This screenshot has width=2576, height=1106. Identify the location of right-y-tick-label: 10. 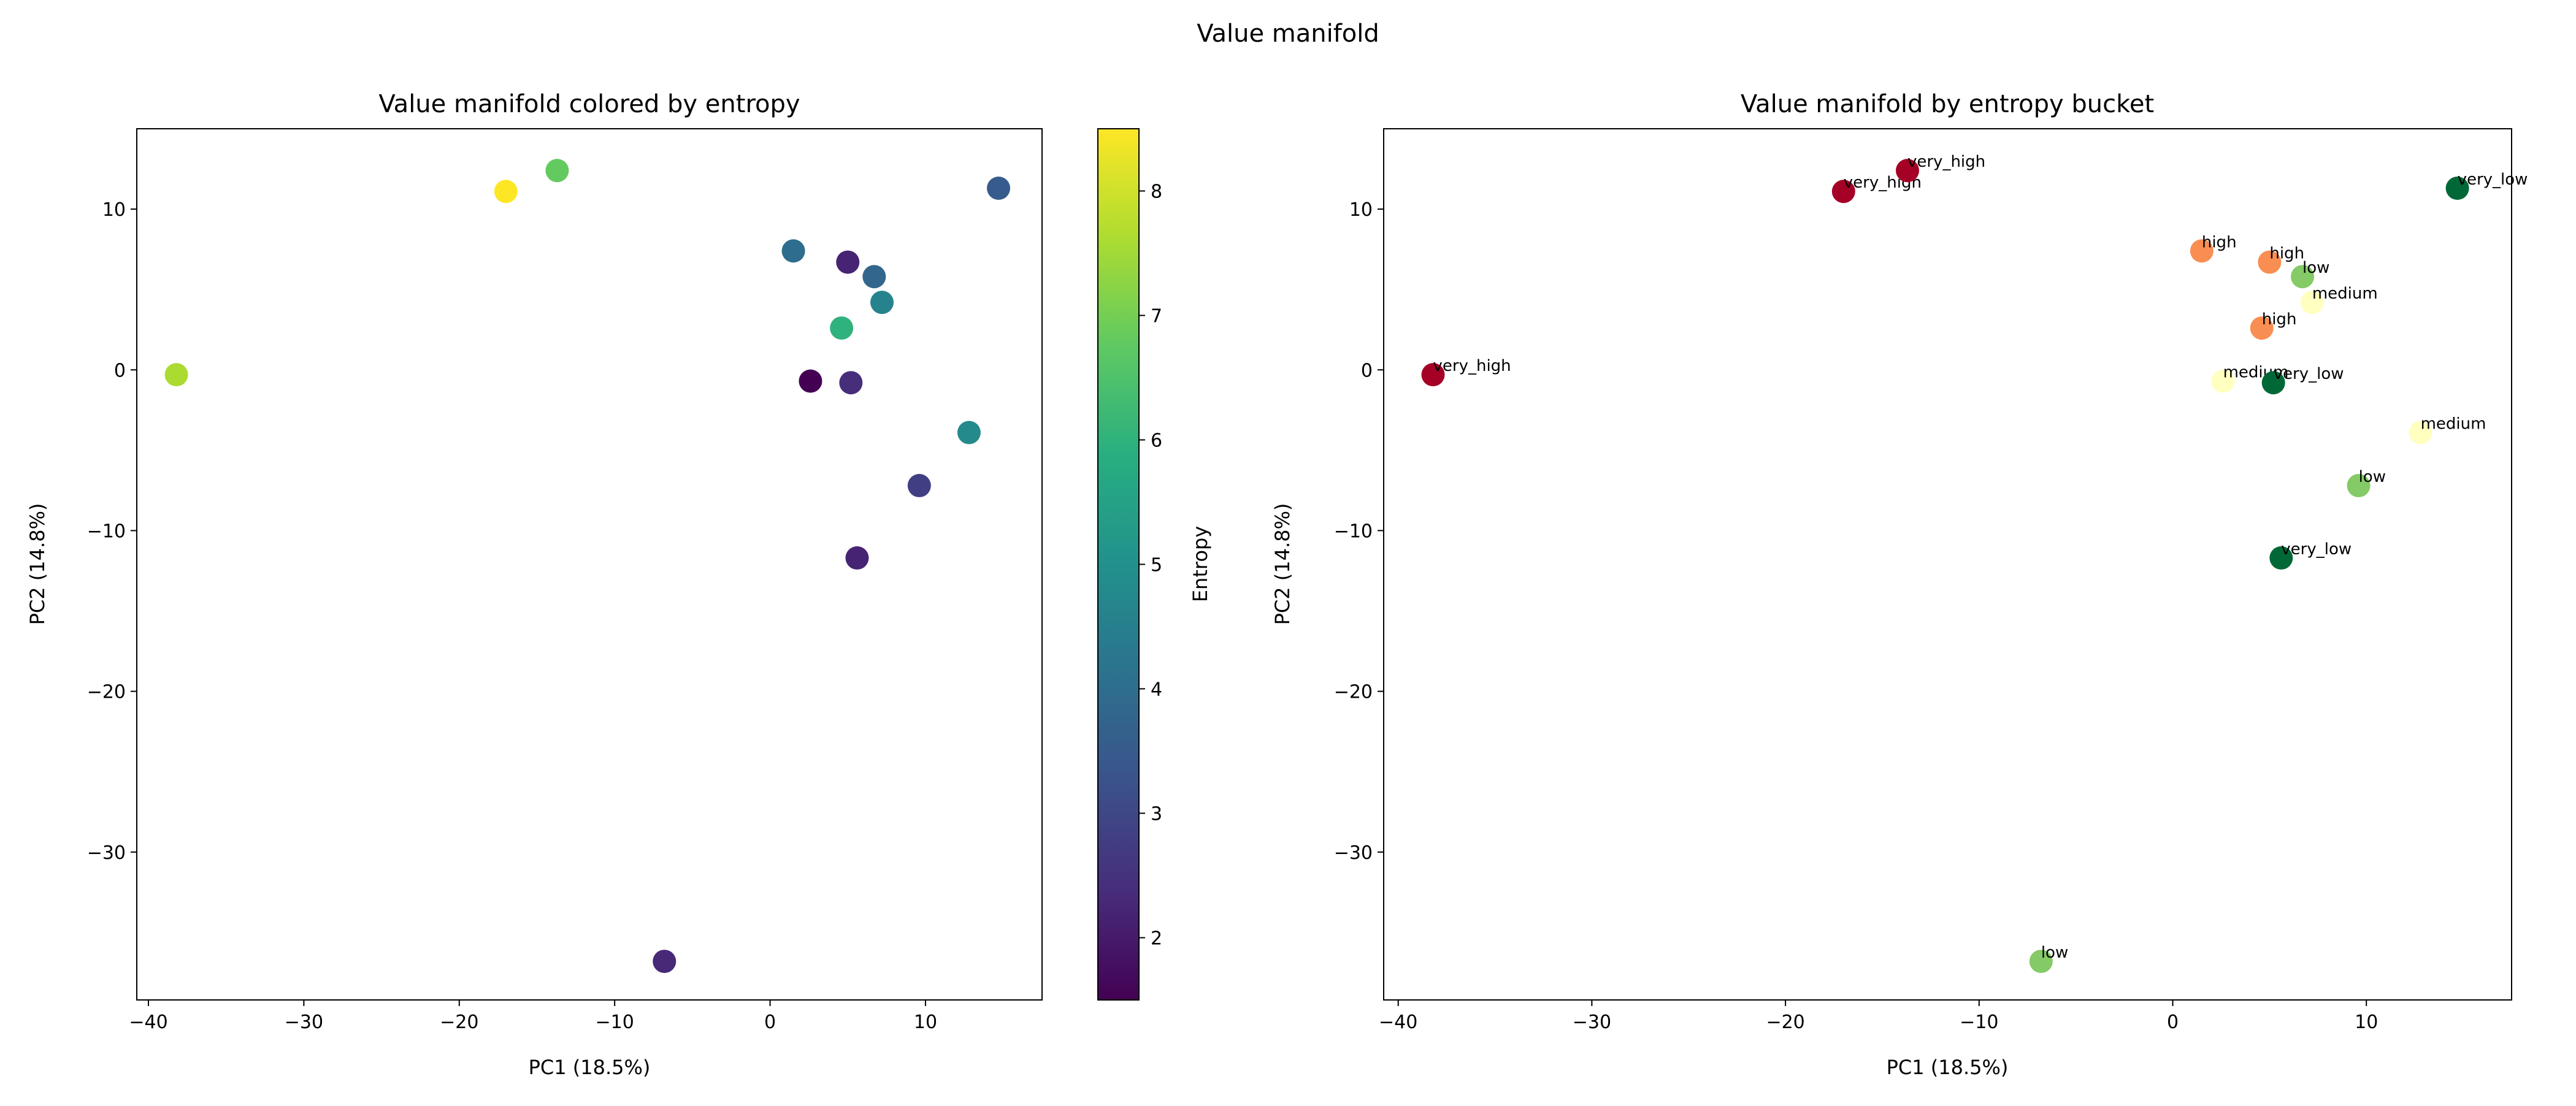
(1361, 210).